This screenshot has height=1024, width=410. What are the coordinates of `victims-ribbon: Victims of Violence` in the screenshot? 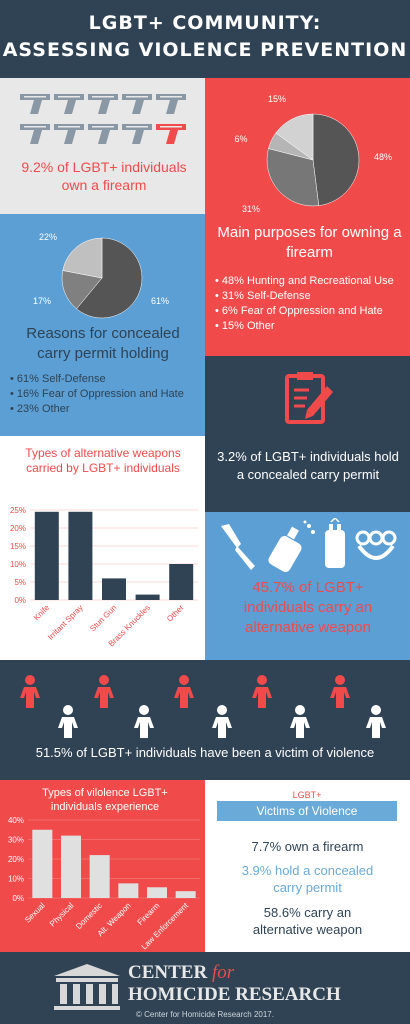 It's located at (307, 811).